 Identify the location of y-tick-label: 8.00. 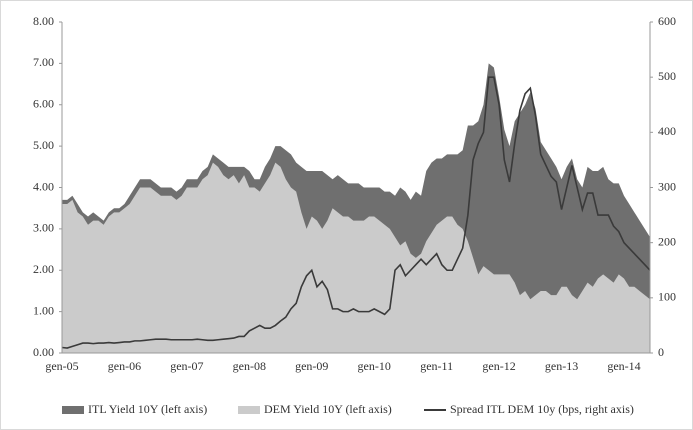
(43, 21).